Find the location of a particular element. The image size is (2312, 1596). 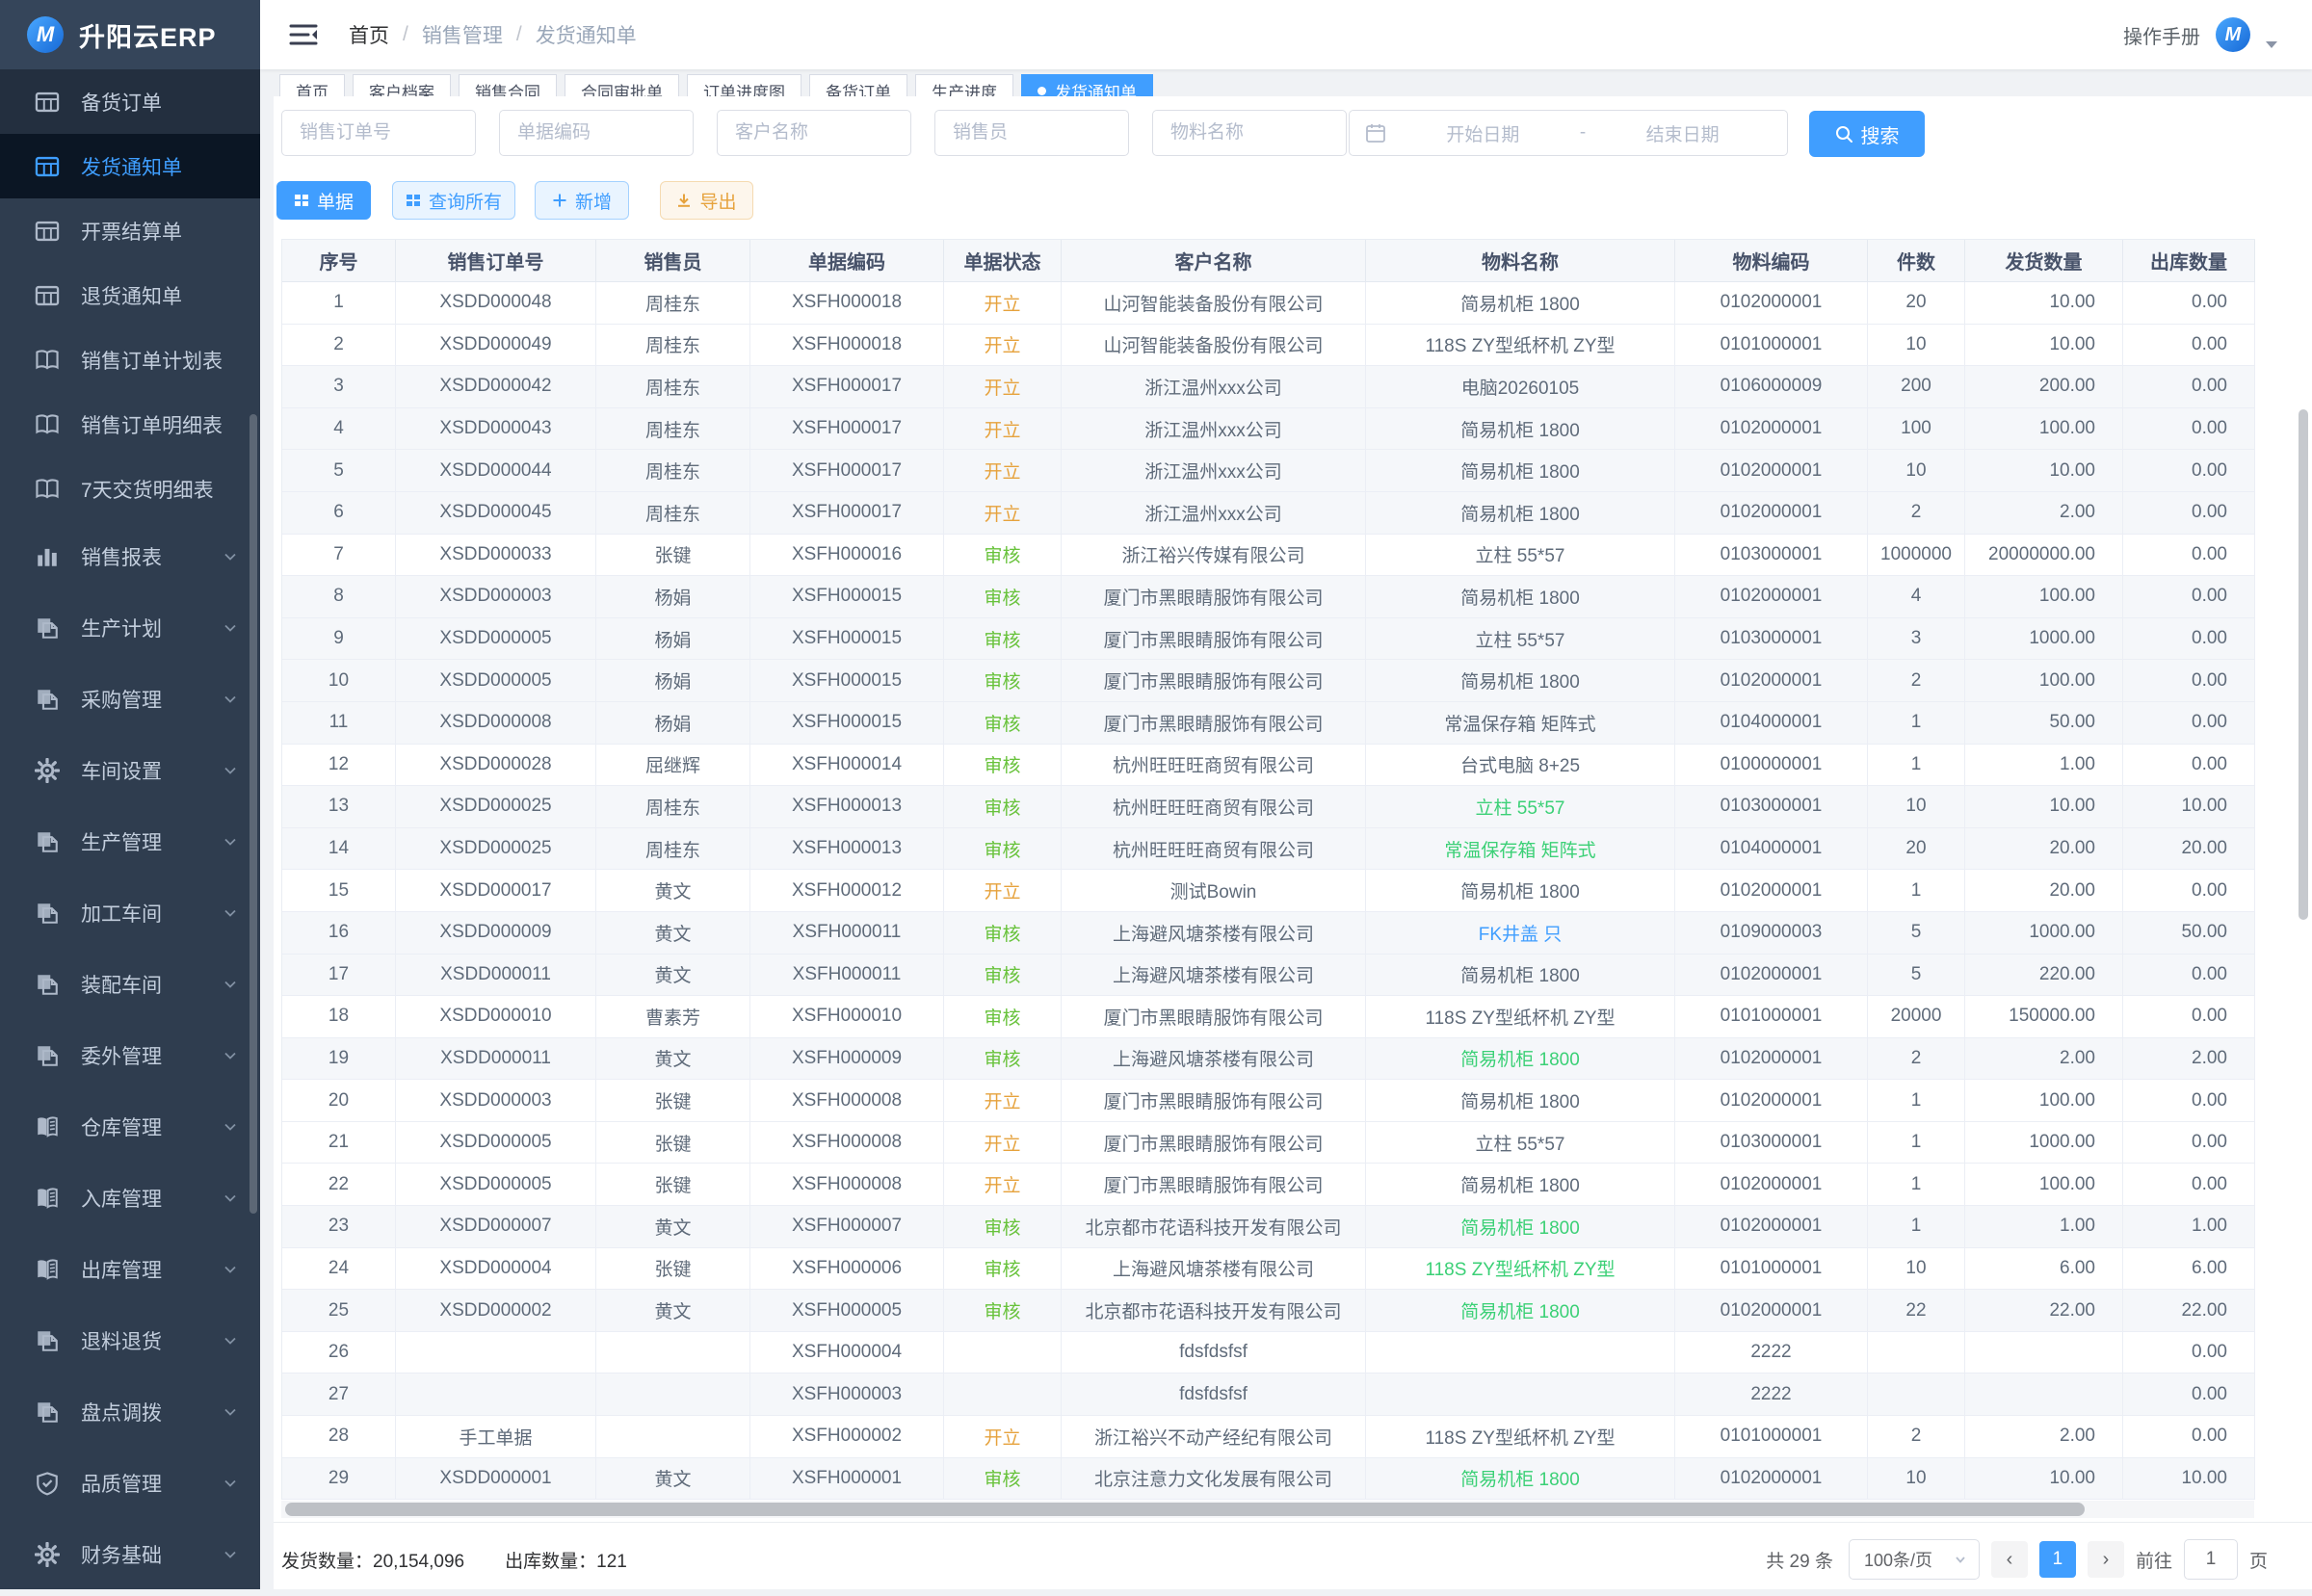

sidebar-item-quality-mgmt: 品质管理 is located at coordinates (130, 1483).